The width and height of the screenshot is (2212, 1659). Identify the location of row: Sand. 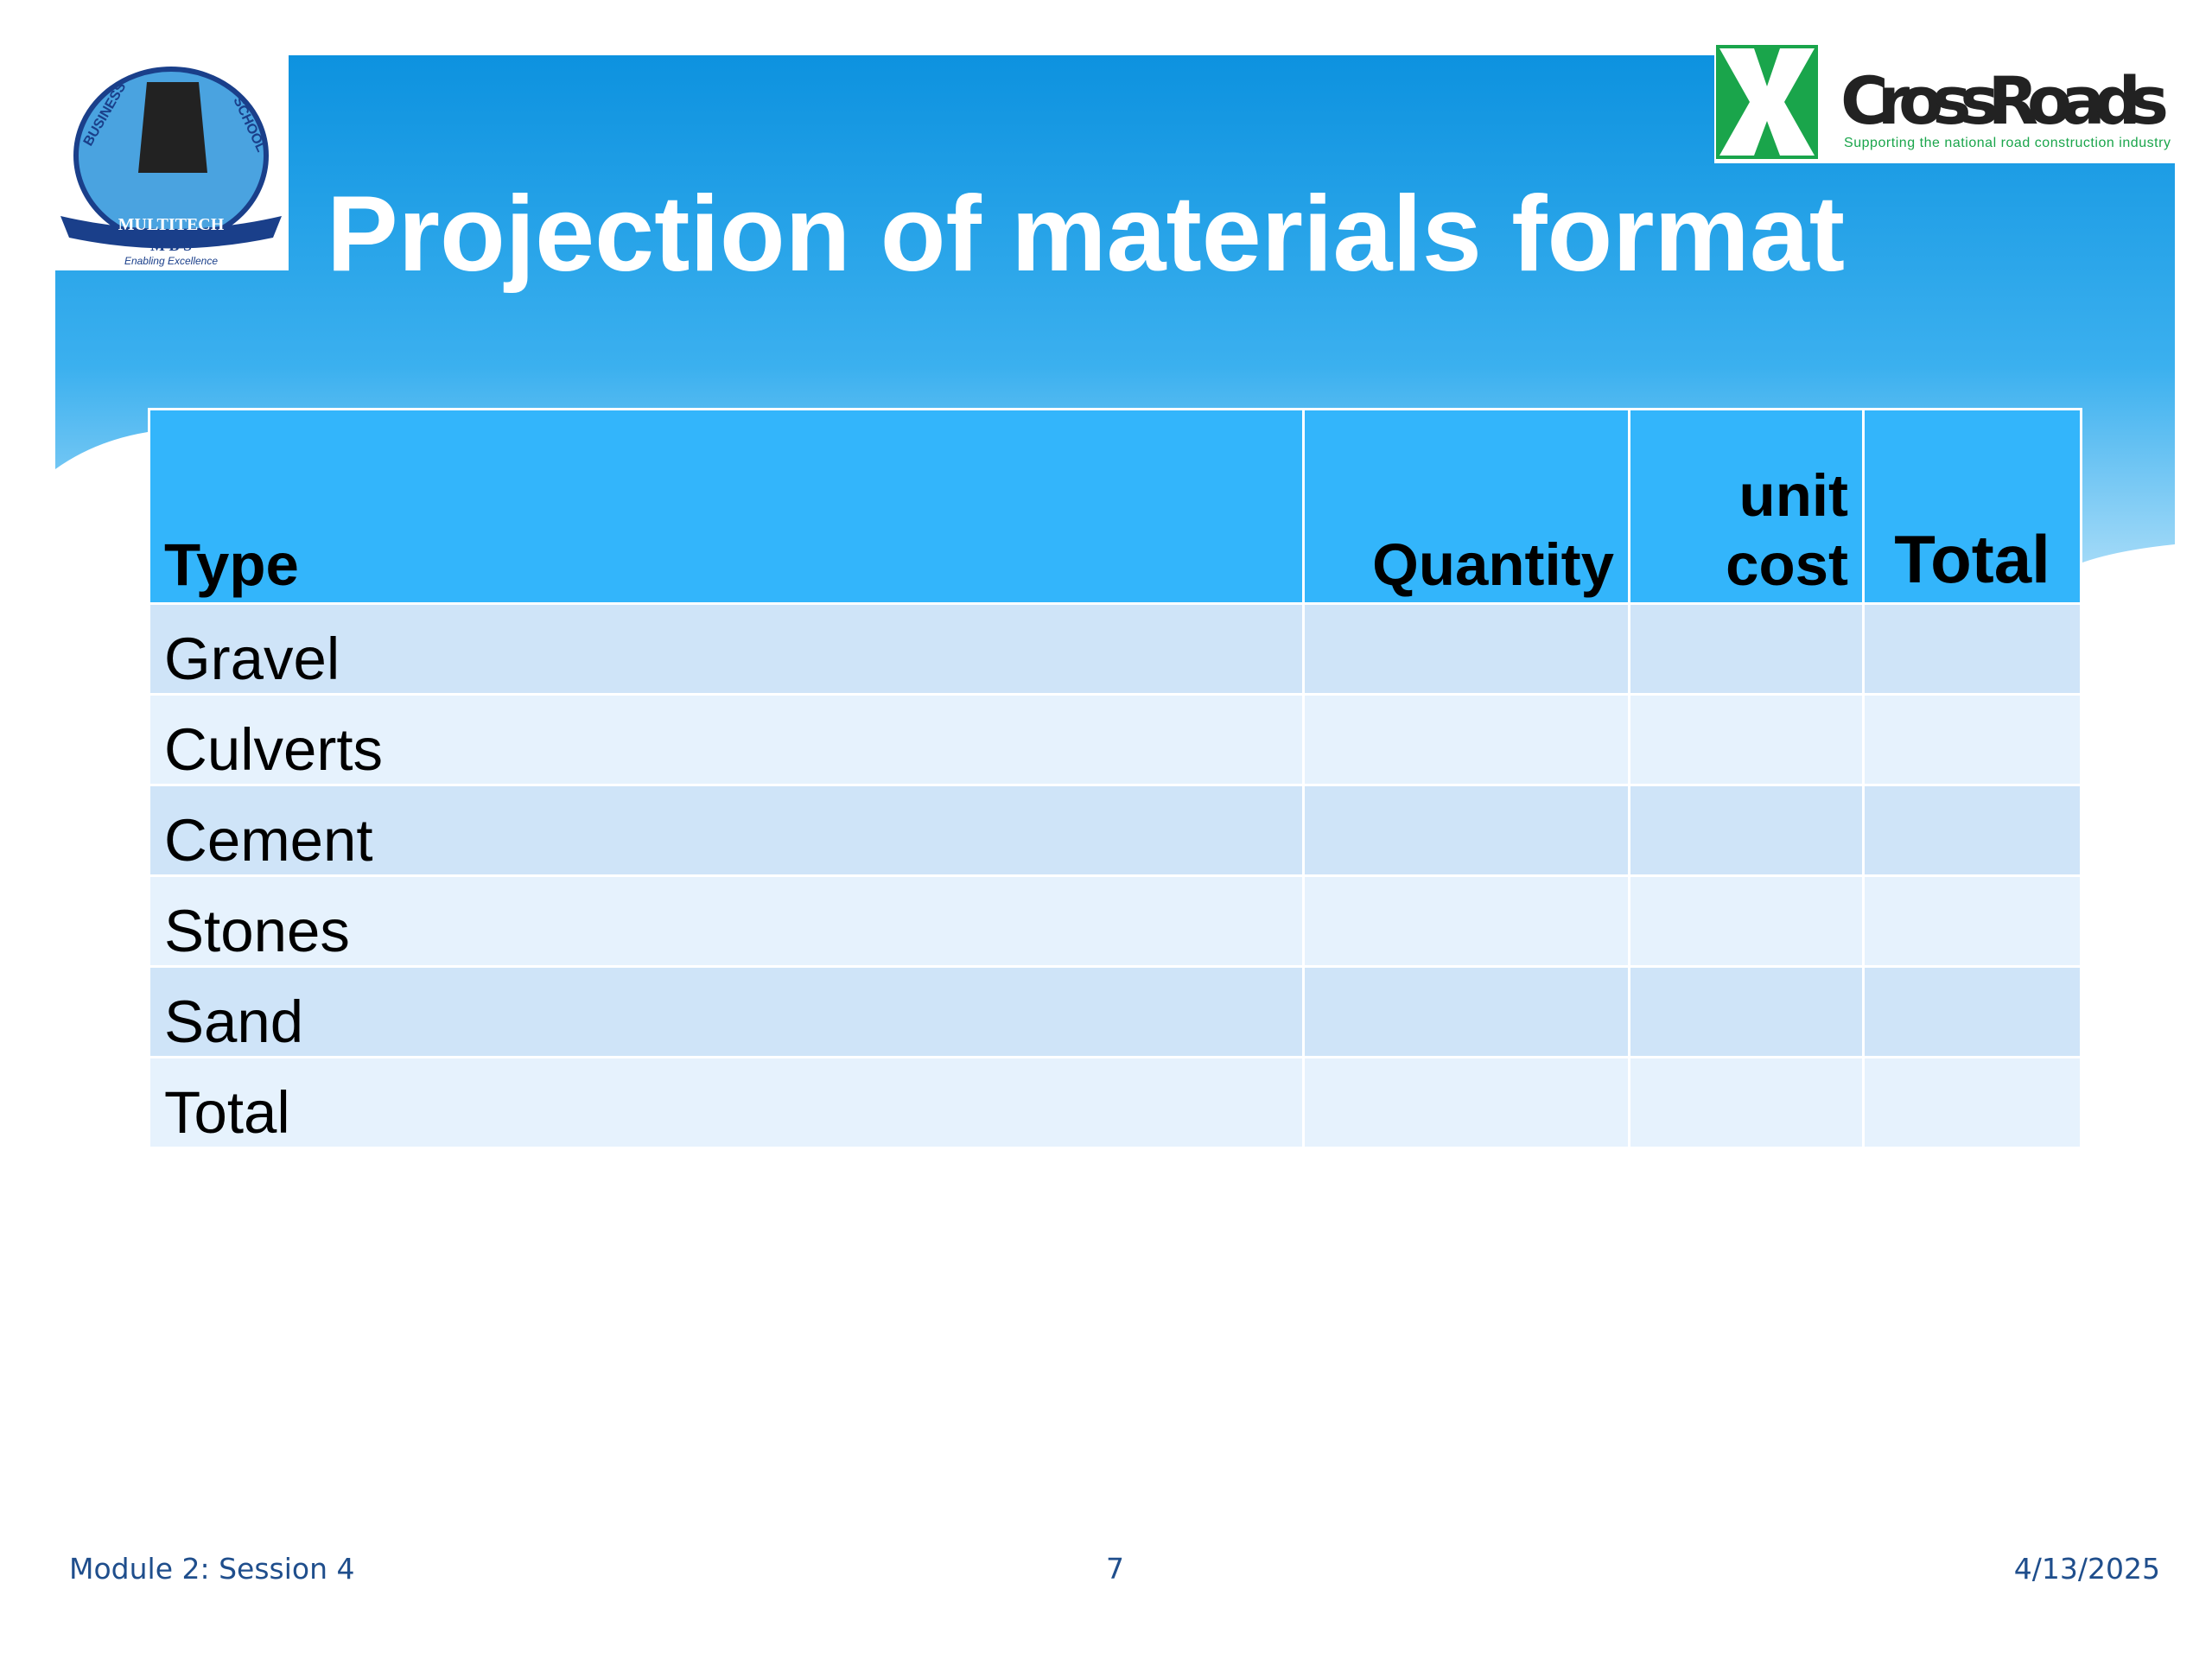
(1115, 1011).